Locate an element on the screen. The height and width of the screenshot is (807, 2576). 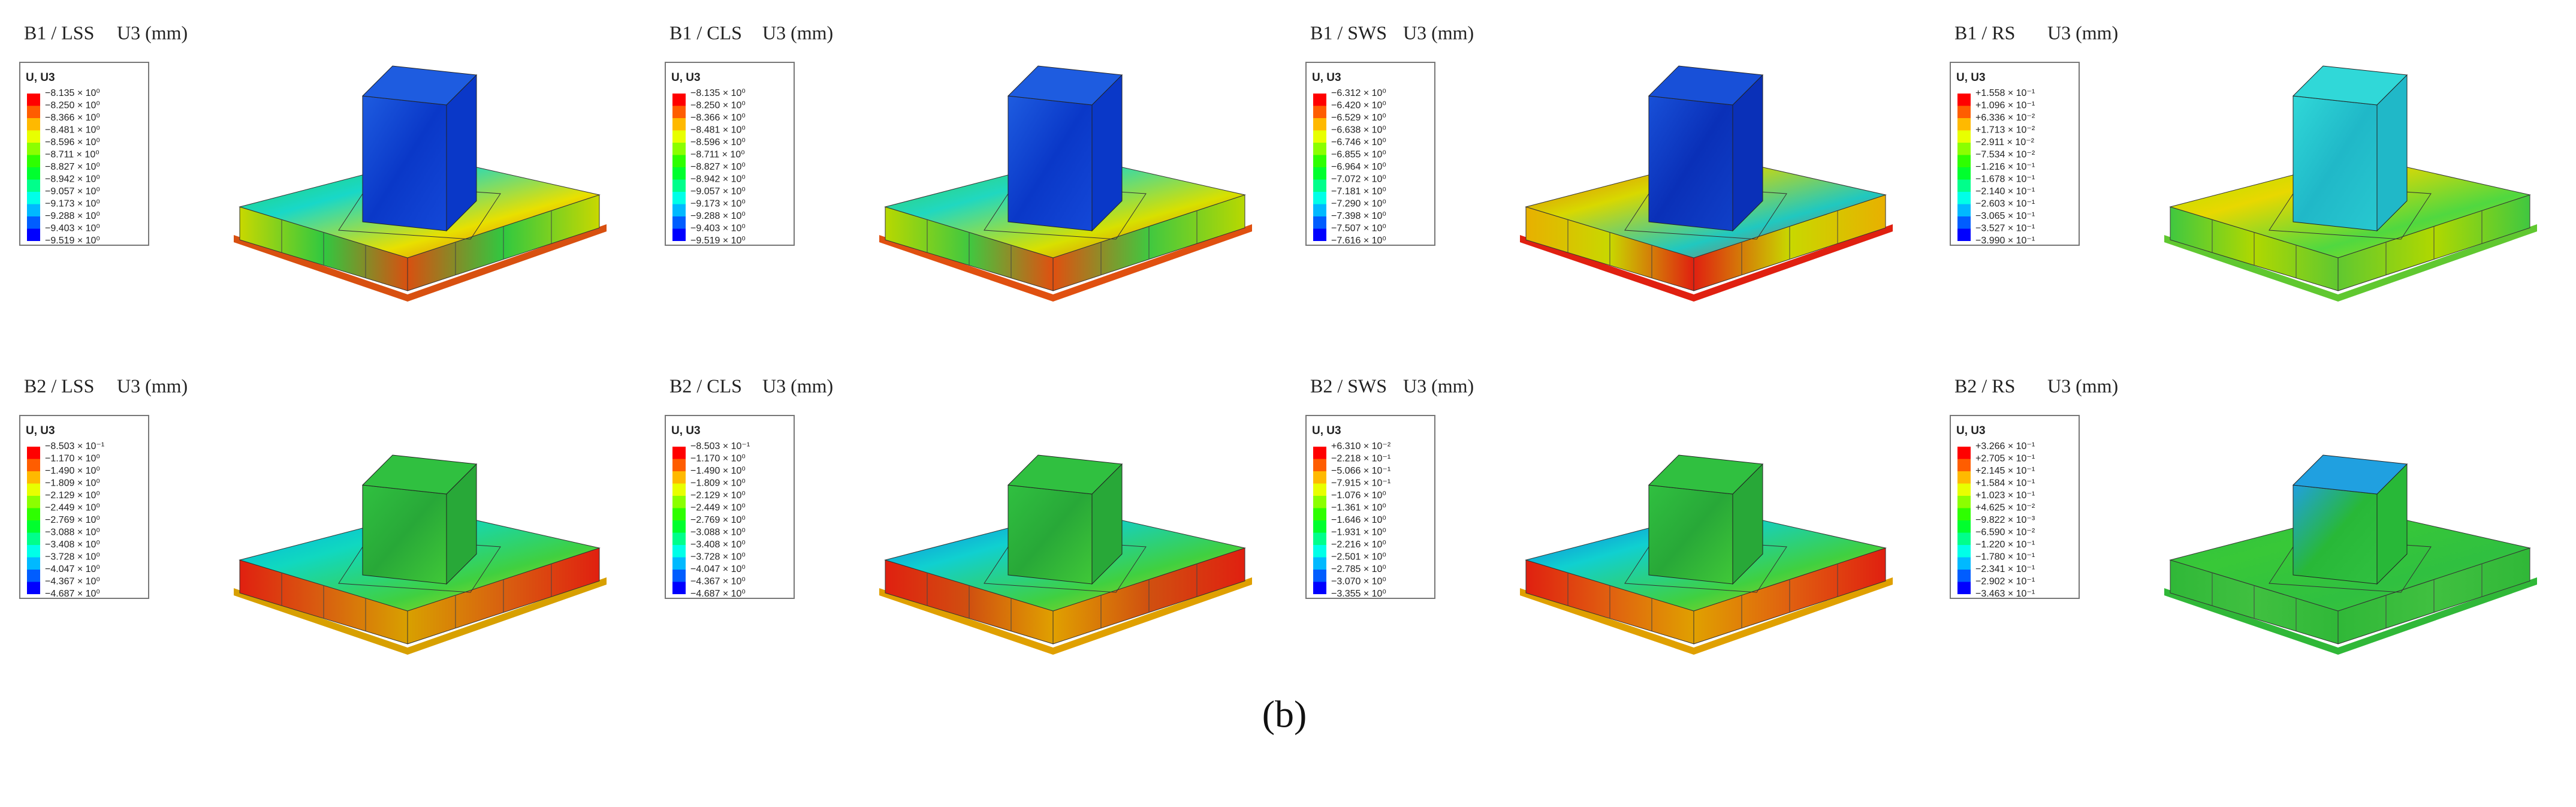
legend-label: −3.065 × 10⁻¹ is located at coordinates (2005, 216).